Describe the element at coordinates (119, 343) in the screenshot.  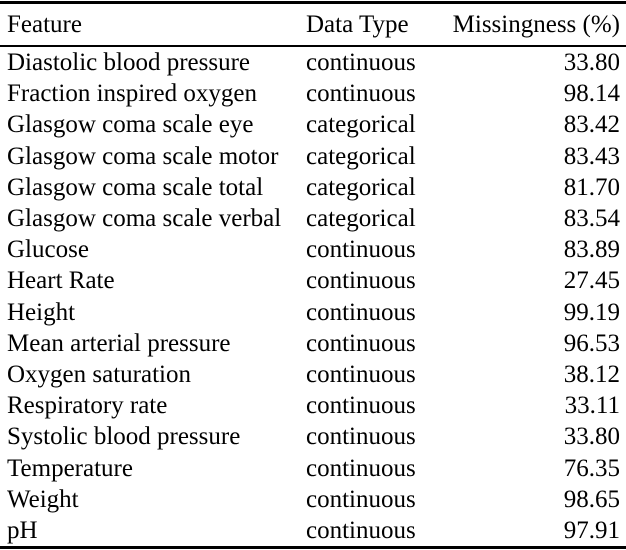
I see `feature-cell: Mean arterial pressure` at that location.